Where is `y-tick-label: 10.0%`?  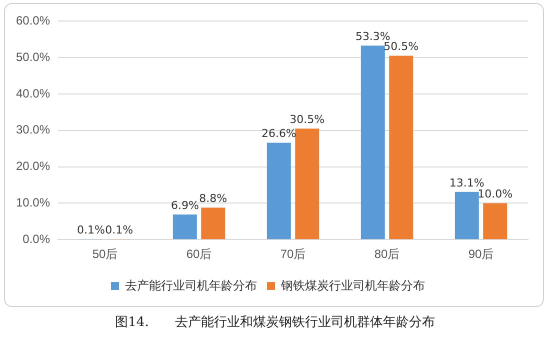 y-tick-label: 10.0% is located at coordinates (33, 203).